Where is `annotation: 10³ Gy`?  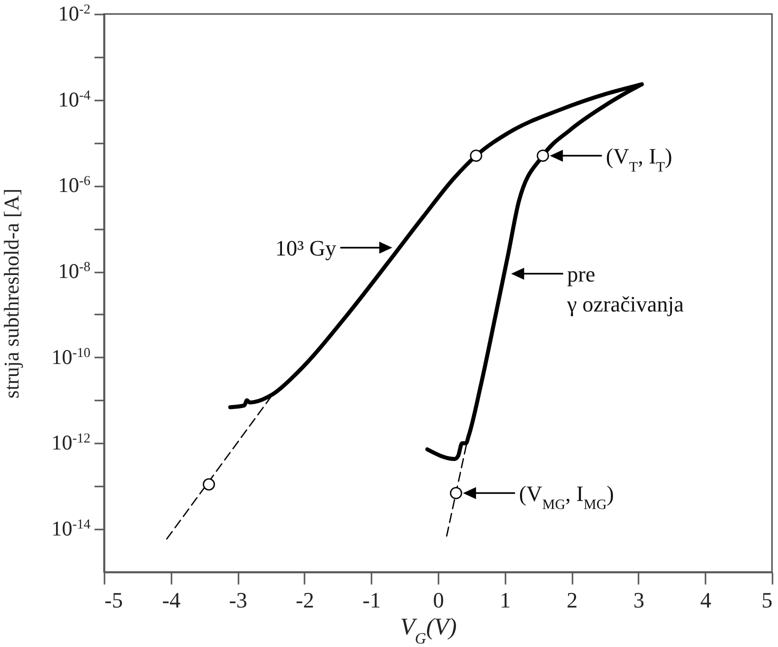
annotation: 10³ Gy is located at coordinates (305, 248).